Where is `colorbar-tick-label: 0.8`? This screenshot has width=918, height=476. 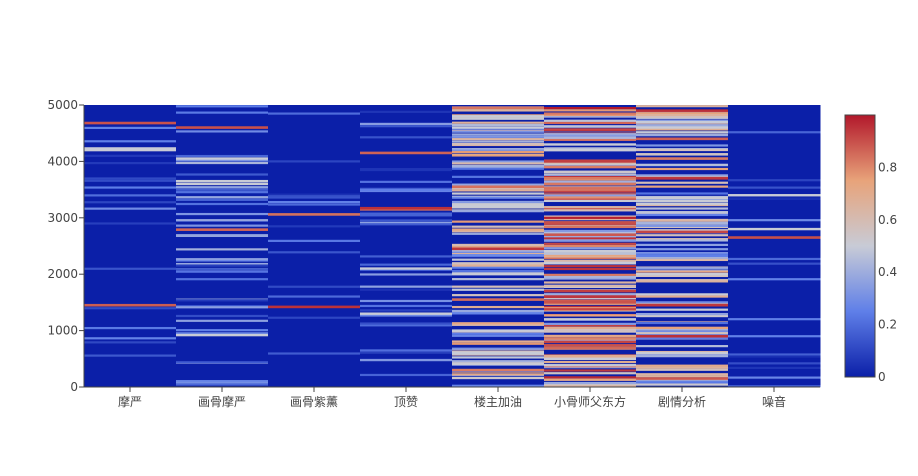 colorbar-tick-label: 0.8 is located at coordinates (887, 167).